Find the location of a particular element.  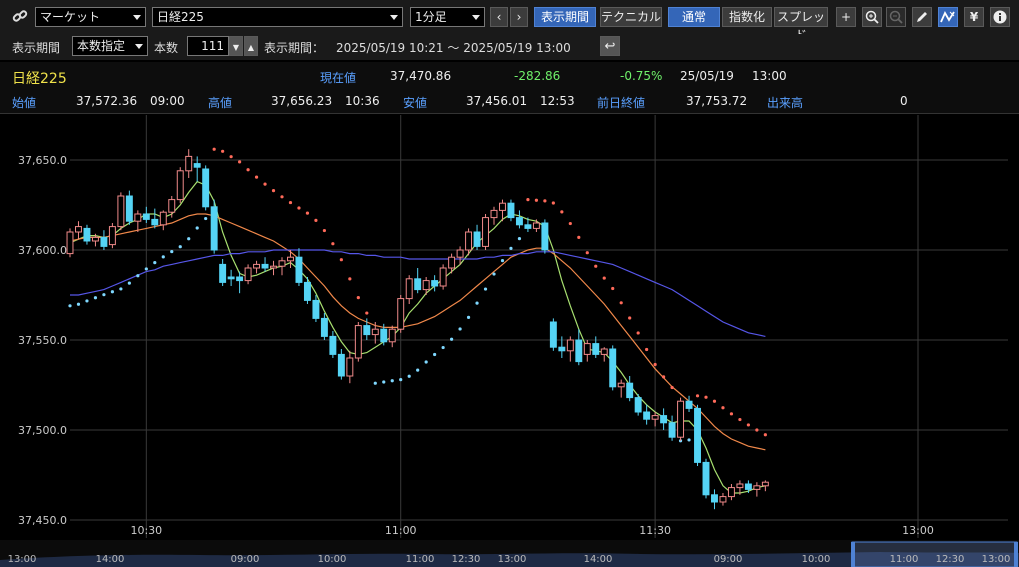

technical-button: テクニカル is located at coordinates (631, 17).